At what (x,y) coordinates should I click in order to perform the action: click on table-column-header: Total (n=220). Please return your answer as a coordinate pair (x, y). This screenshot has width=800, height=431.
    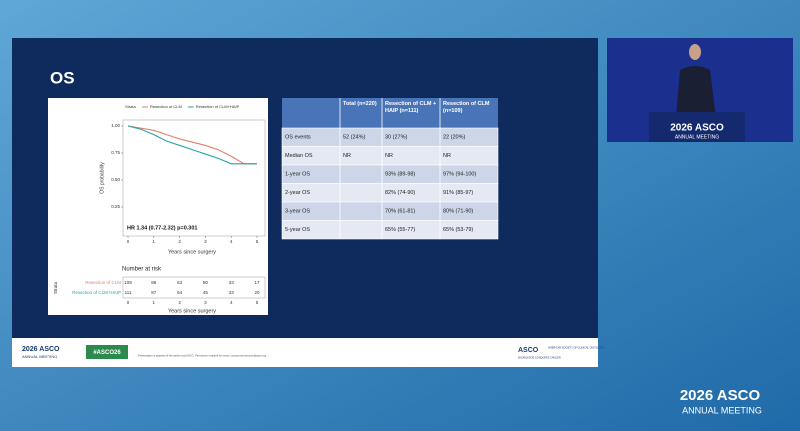
    Looking at the image, I should click on (360, 104).